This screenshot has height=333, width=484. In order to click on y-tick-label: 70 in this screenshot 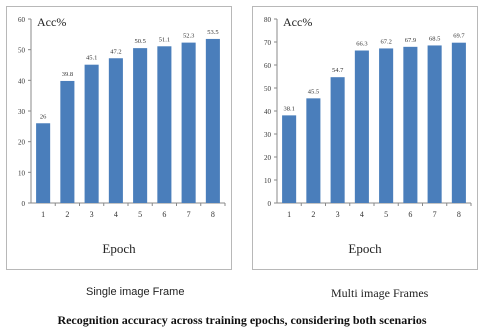, I will do `click(268, 43)`.